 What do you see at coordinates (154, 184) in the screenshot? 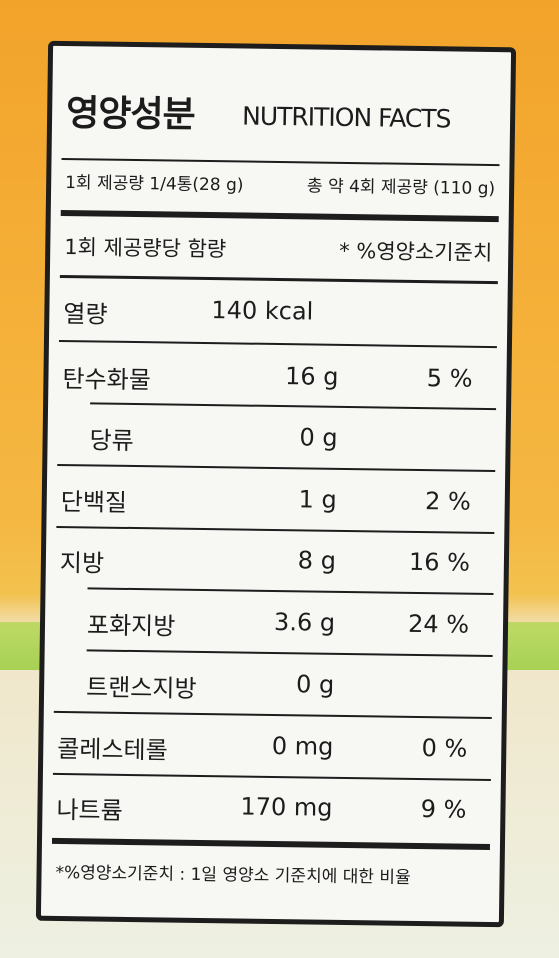
I see `serving-size: 1회 제공량 1/4통(28 g)` at bounding box center [154, 184].